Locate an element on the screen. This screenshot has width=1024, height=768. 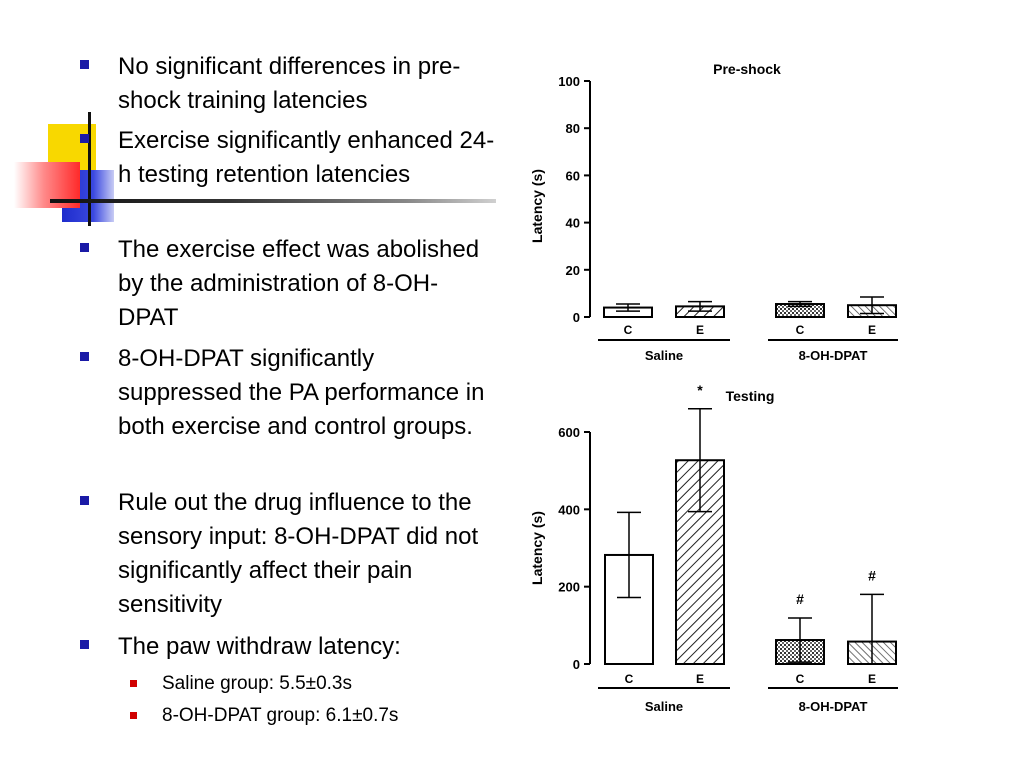
deco-vertical-line is located at coordinates (89, 169).